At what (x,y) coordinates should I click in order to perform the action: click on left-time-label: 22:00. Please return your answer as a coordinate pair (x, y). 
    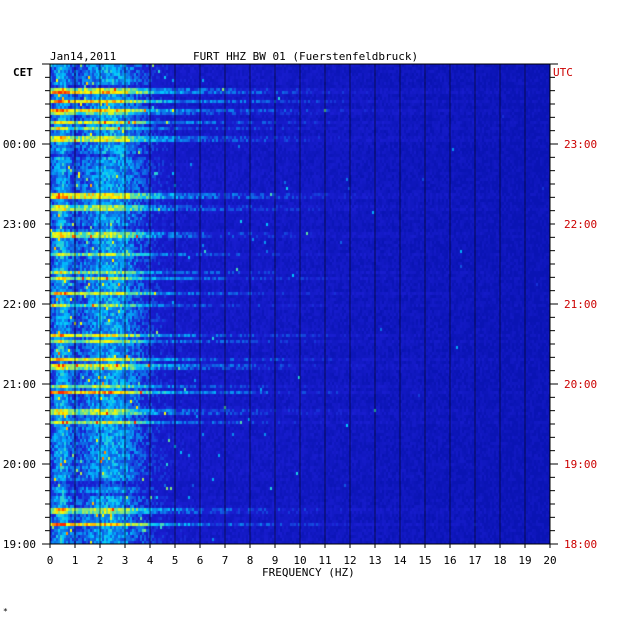
    Looking at the image, I should click on (19, 304).